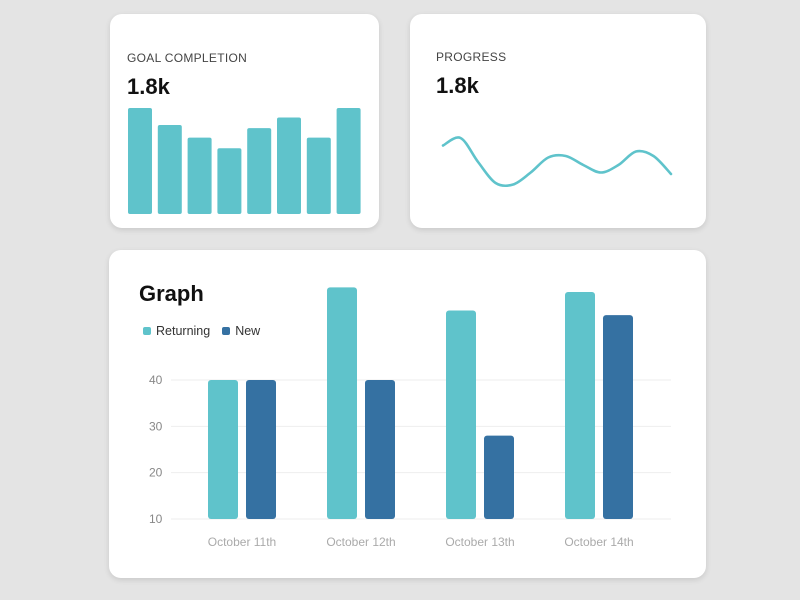 This screenshot has width=800, height=600. What do you see at coordinates (598, 542) in the screenshot?
I see `x-tick-label: October 14th` at bounding box center [598, 542].